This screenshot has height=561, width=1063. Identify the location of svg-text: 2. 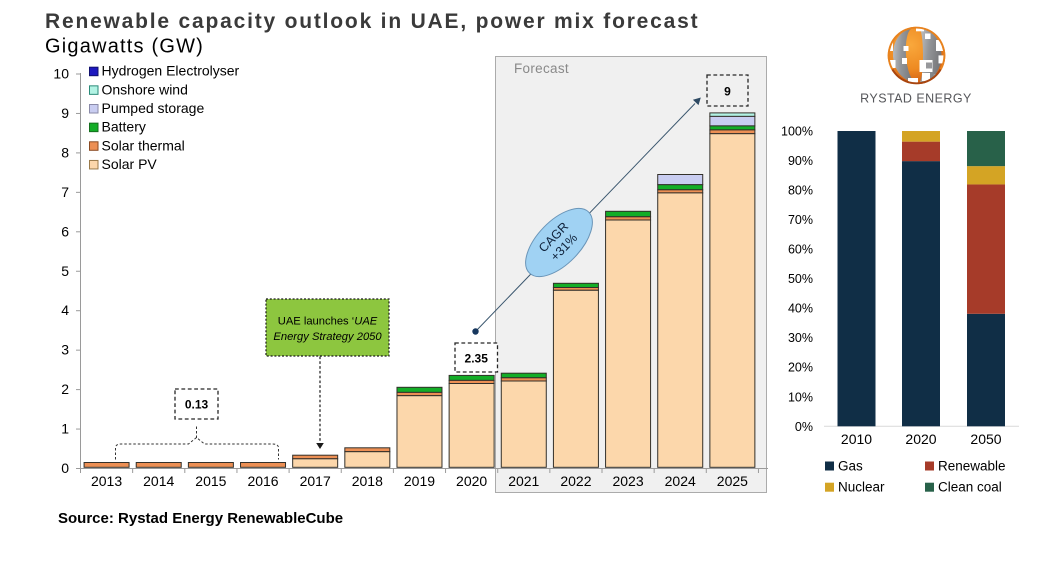
(65, 389).